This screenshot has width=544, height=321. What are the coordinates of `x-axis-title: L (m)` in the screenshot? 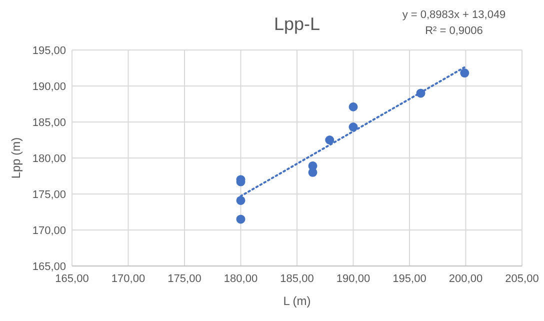 It's located at (297, 301).